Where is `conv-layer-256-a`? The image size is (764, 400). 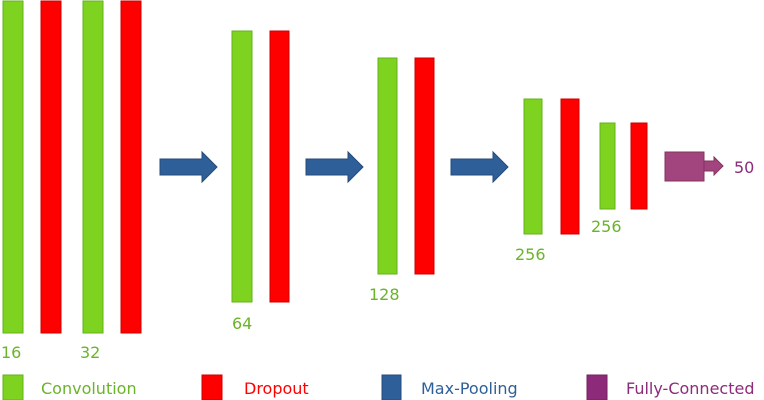 conv-layer-256-a is located at coordinates (533, 166).